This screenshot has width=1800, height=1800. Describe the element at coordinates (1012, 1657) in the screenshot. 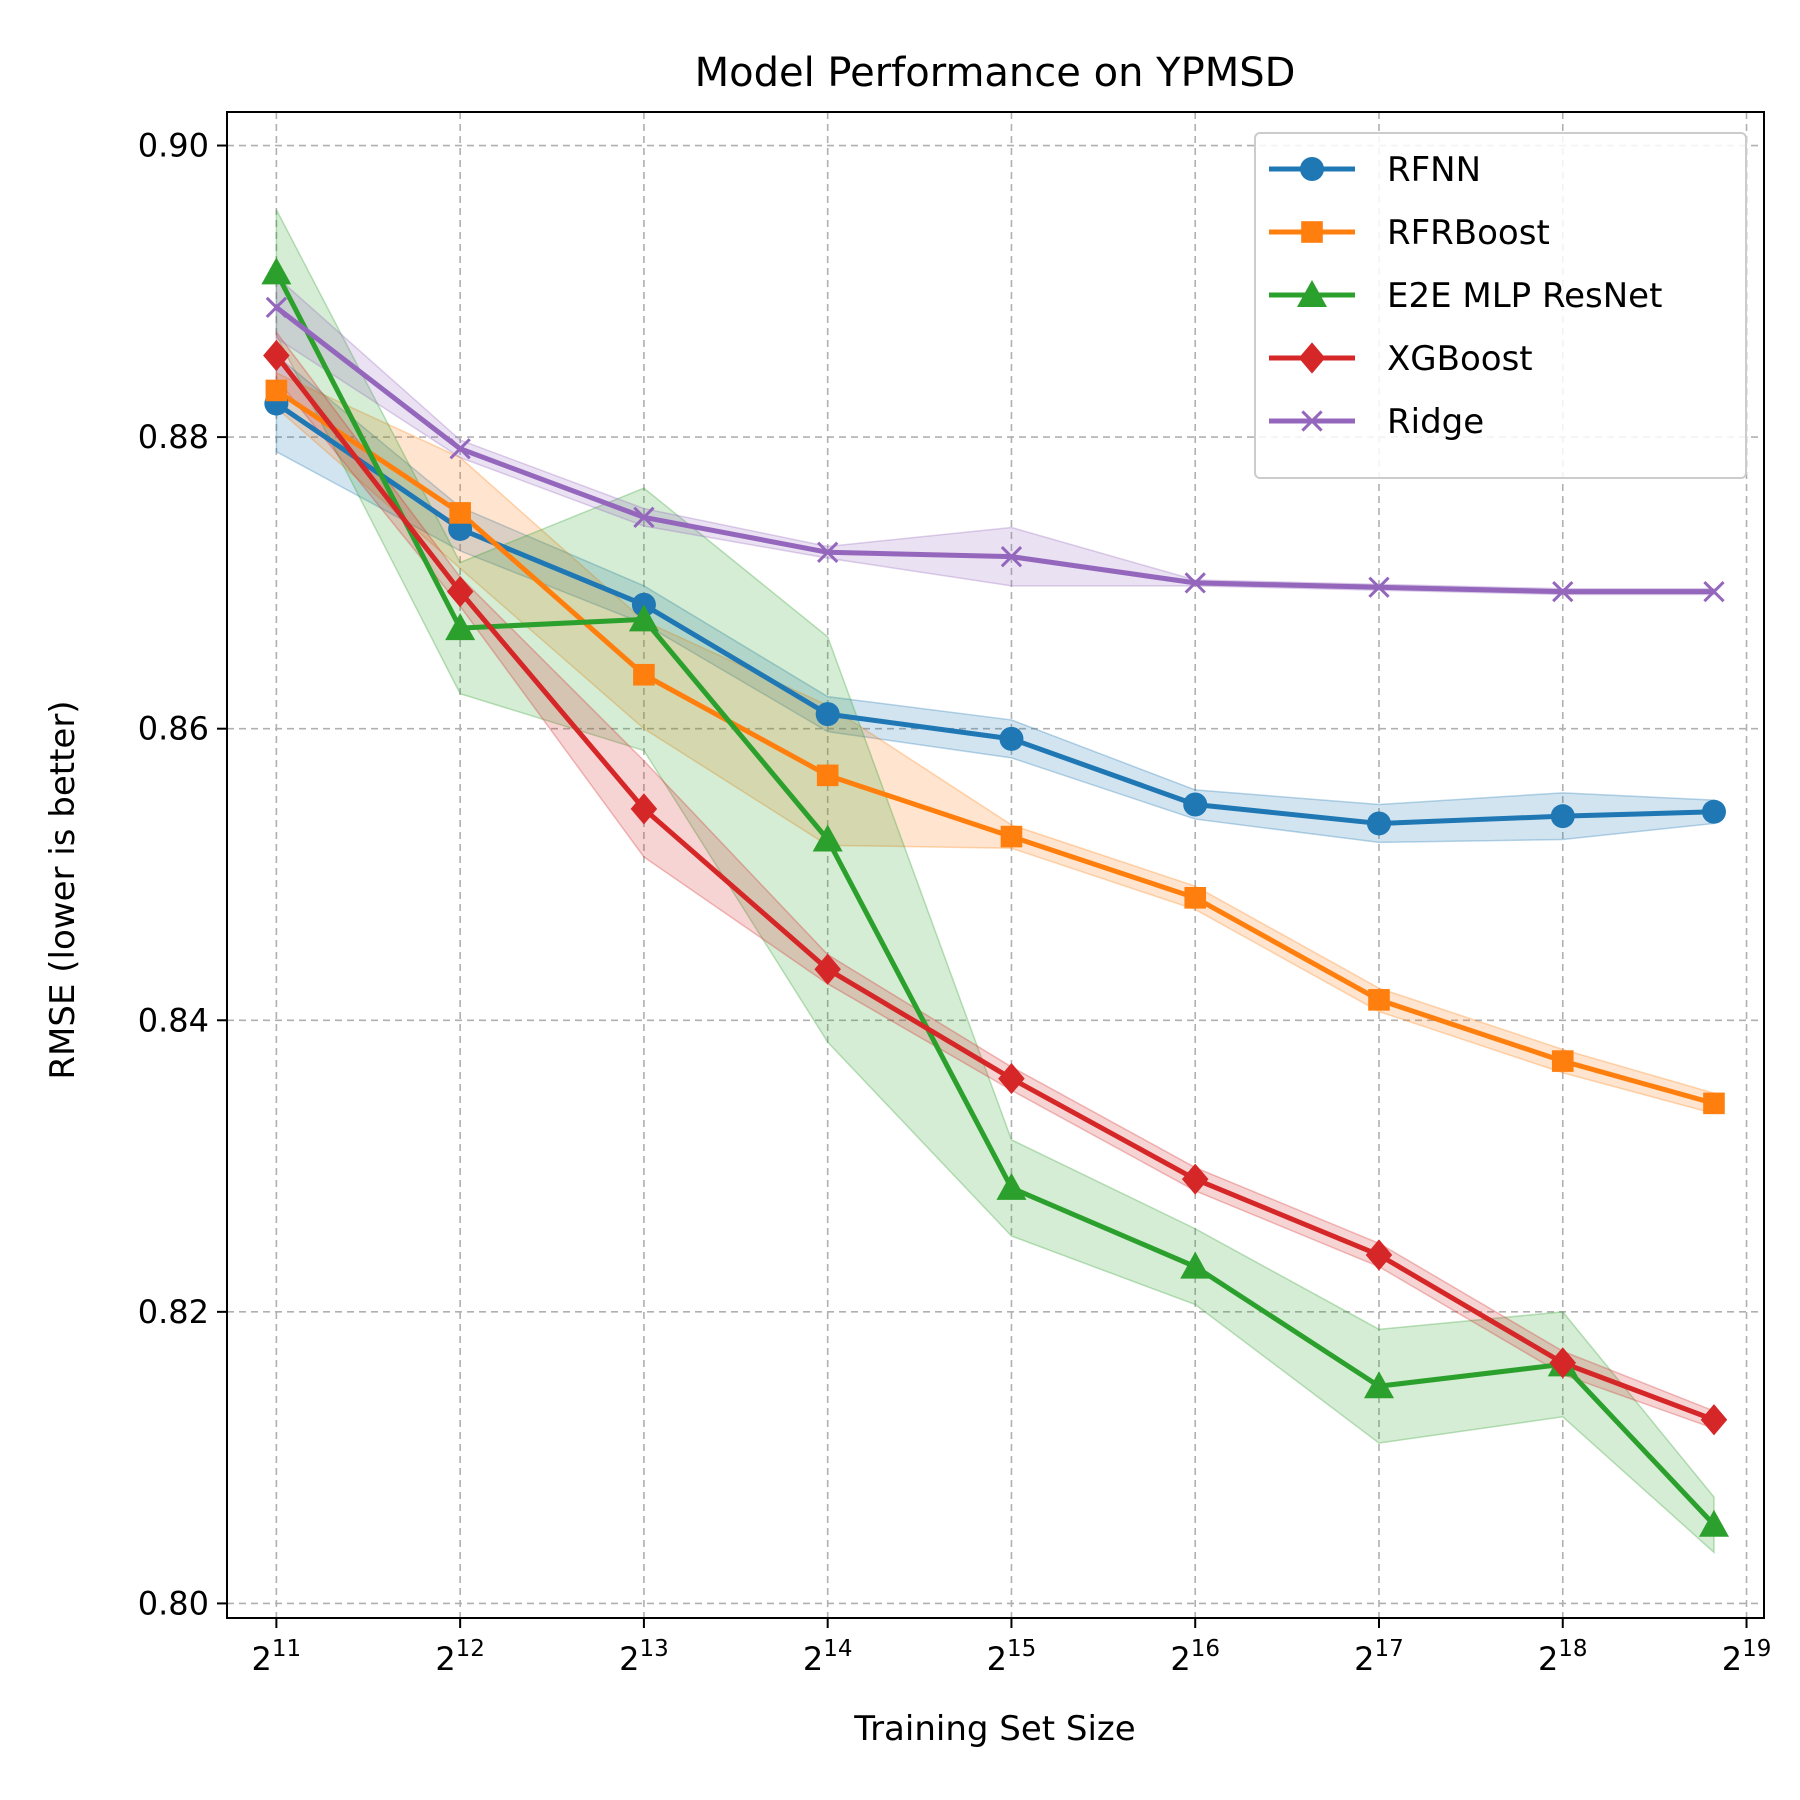

I see `x-tick-label: 215` at that location.